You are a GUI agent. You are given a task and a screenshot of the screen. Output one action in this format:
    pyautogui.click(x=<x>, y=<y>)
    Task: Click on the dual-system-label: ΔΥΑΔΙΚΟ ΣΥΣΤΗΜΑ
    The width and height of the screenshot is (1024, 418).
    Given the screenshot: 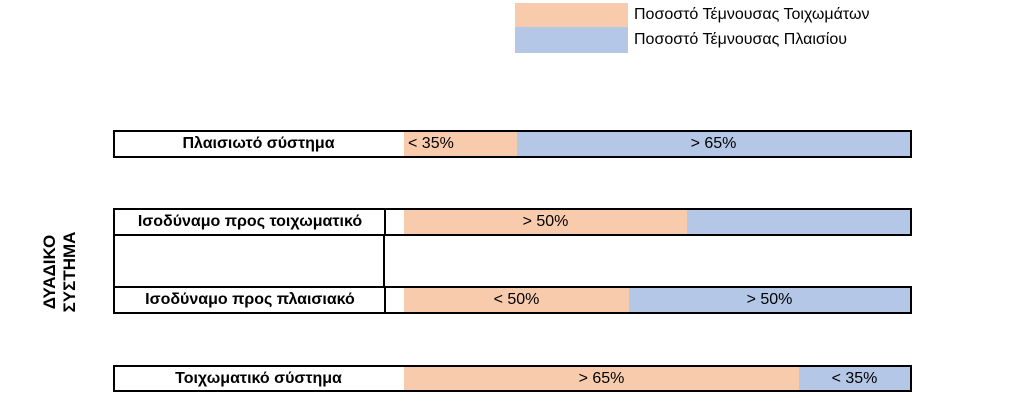 What is the action you would take?
    pyautogui.click(x=60, y=272)
    